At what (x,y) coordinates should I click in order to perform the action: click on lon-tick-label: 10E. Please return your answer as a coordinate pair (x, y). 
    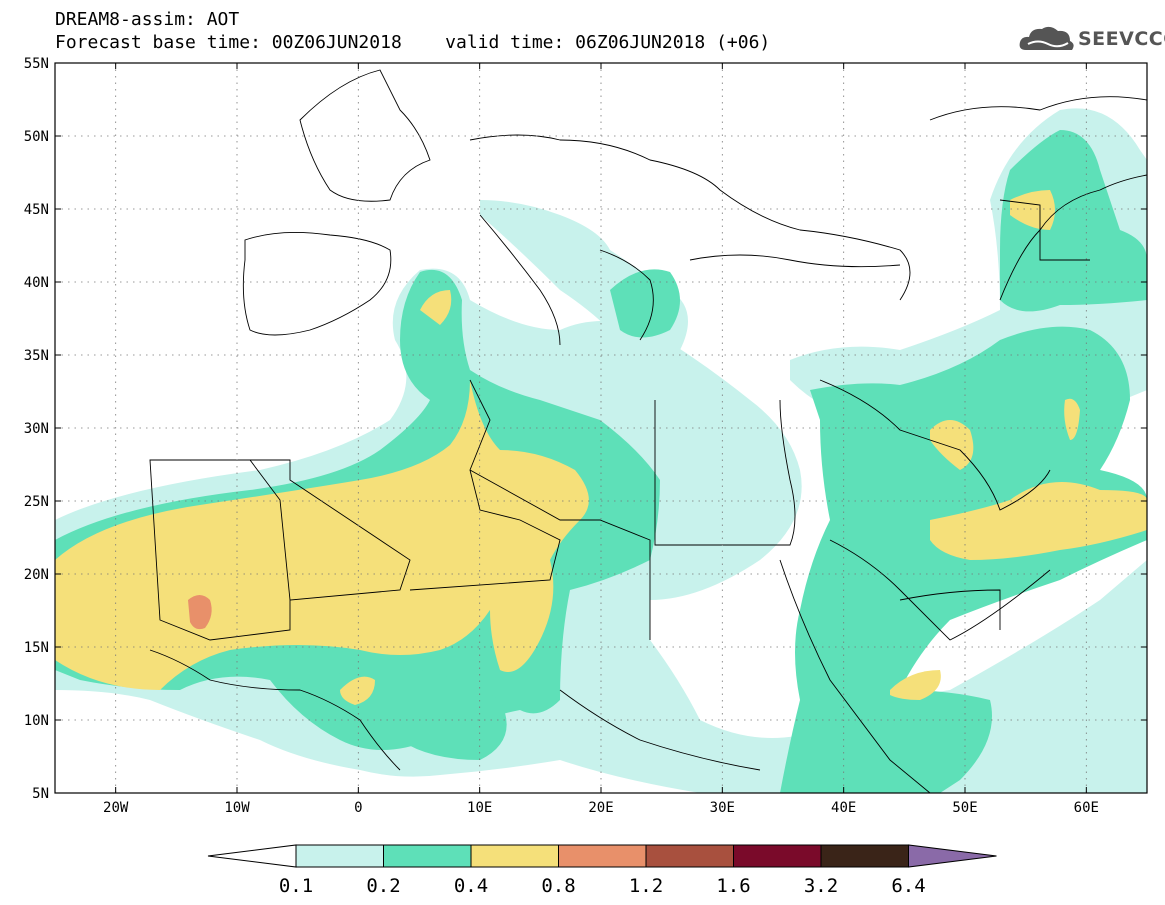
    Looking at the image, I should click on (479, 808).